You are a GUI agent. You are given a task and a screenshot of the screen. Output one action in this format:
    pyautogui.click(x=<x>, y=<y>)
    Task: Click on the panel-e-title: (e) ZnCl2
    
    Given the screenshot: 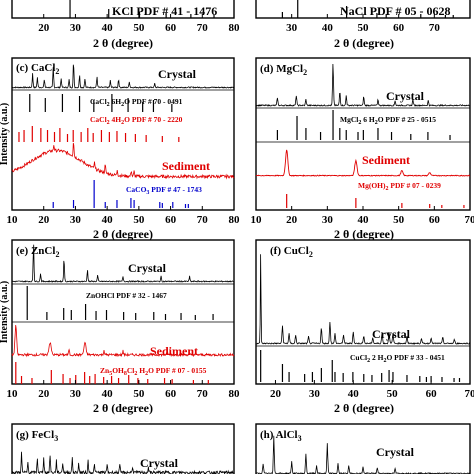 What is the action you would take?
    pyautogui.click(x=37, y=252)
    